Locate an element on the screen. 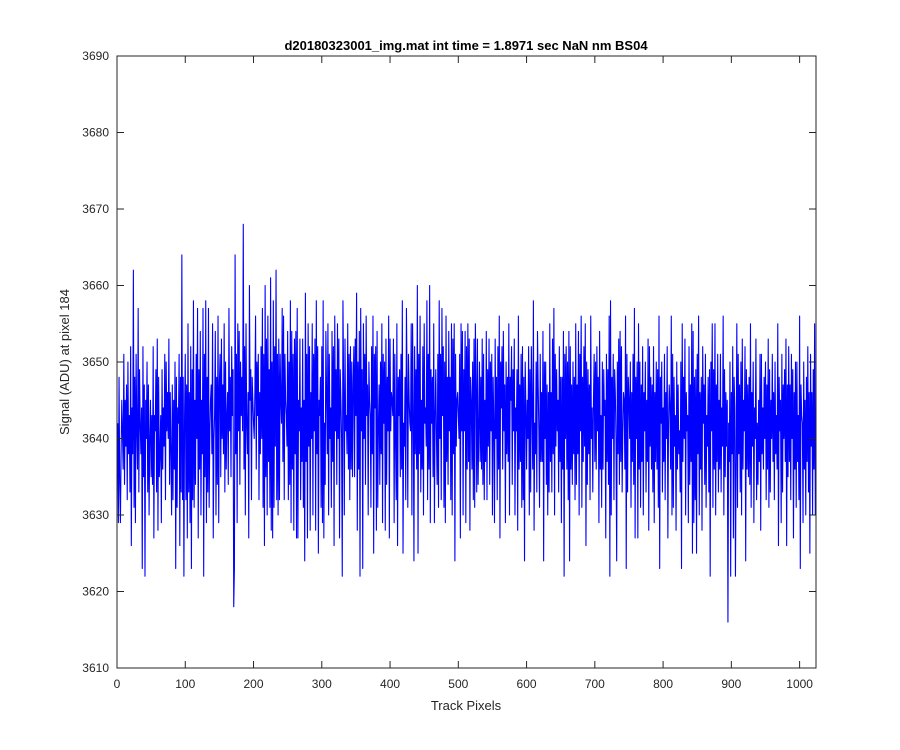  x-axis-label: Track Pixels is located at coordinates (466, 705).